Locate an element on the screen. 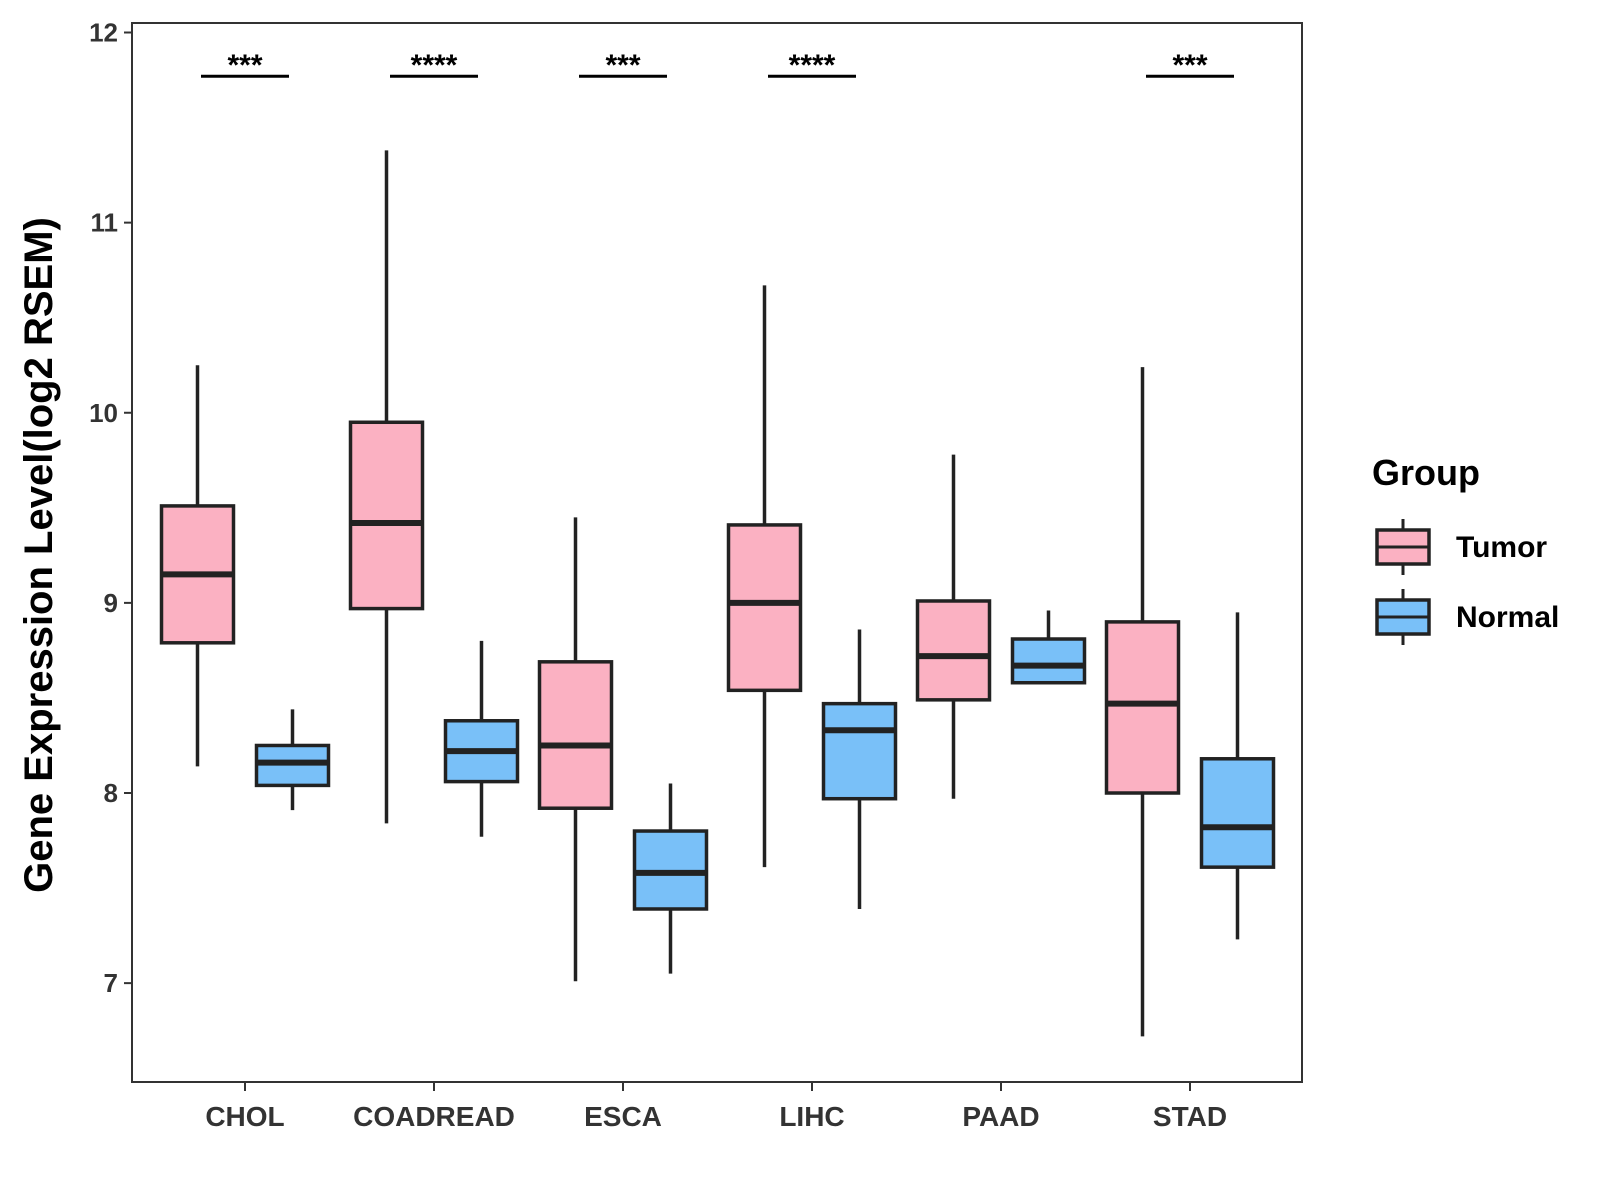  y-tick-label-8: 8 is located at coordinates (111, 793).